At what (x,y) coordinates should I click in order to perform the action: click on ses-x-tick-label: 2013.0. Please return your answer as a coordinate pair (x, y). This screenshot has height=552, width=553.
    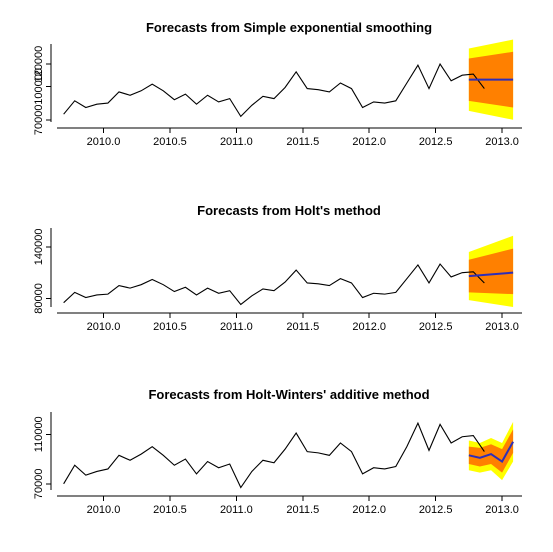
    Looking at the image, I should click on (502, 142).